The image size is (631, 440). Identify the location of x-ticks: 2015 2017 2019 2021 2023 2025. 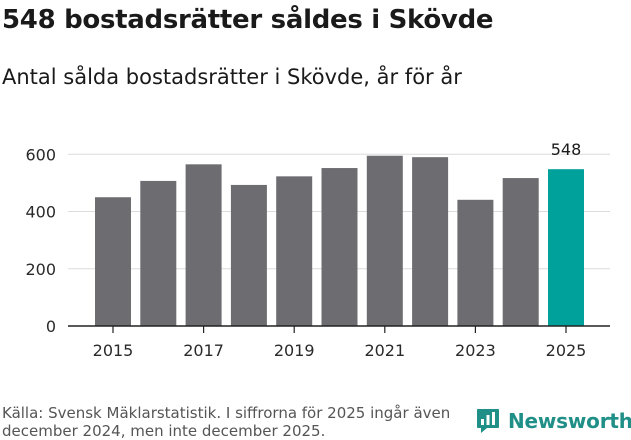
(340, 343).